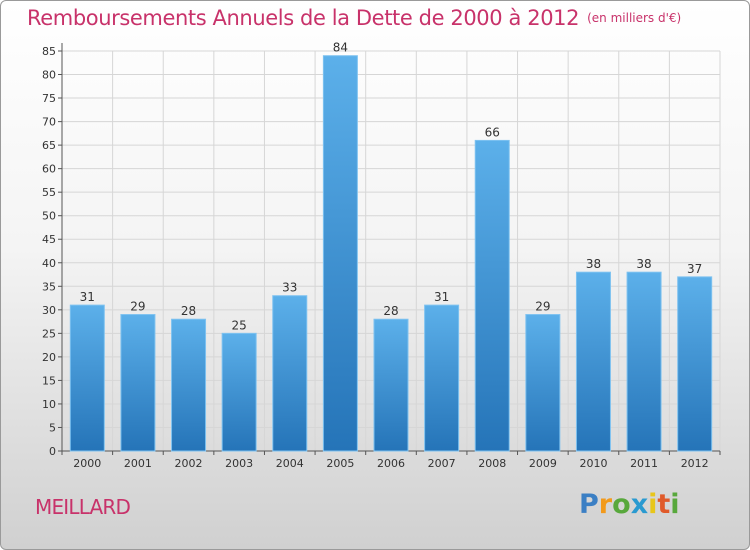 The width and height of the screenshot is (750, 550). I want to click on y-tick-label: 80, so click(49, 75).